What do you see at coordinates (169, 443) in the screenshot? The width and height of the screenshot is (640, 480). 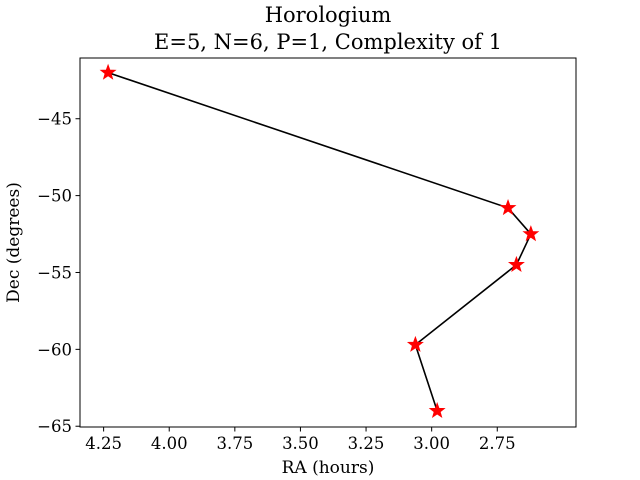 I see `x-tick-label: 4.00` at bounding box center [169, 443].